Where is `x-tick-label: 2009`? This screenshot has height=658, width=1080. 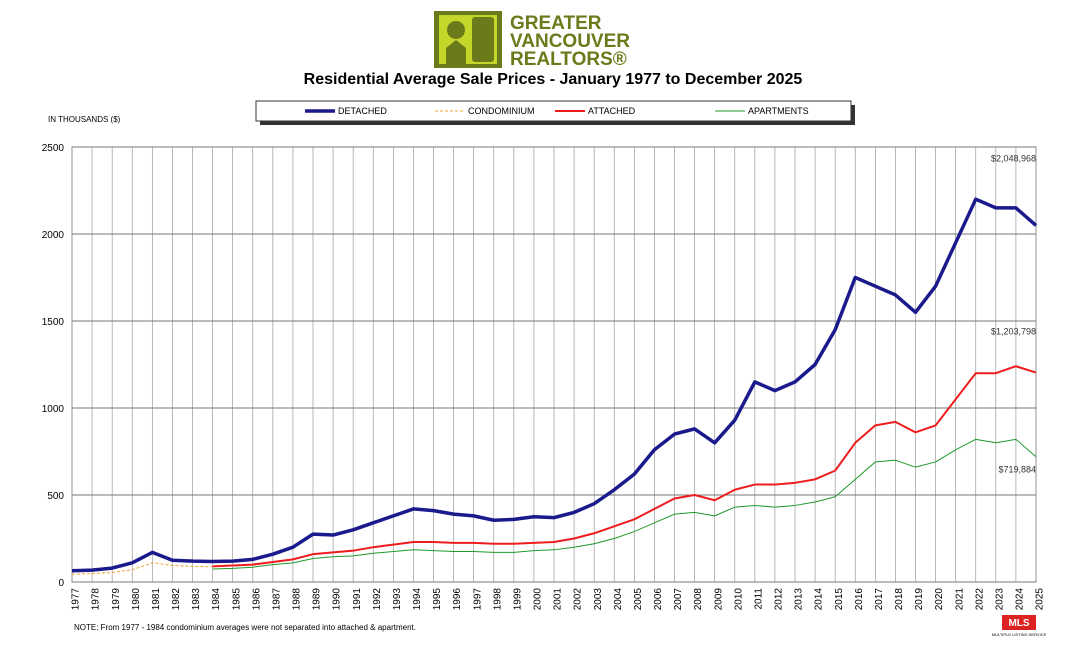
x-tick-label: 2009 is located at coordinates (718, 599).